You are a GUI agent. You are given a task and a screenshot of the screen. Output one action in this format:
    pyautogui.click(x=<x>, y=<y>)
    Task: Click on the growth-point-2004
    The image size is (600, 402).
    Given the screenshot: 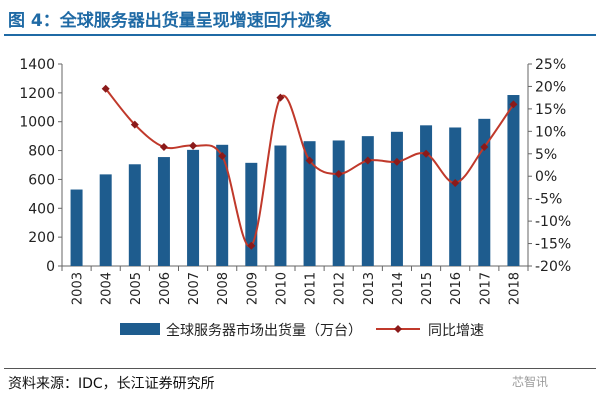 What is the action you would take?
    pyautogui.click(x=105, y=88)
    